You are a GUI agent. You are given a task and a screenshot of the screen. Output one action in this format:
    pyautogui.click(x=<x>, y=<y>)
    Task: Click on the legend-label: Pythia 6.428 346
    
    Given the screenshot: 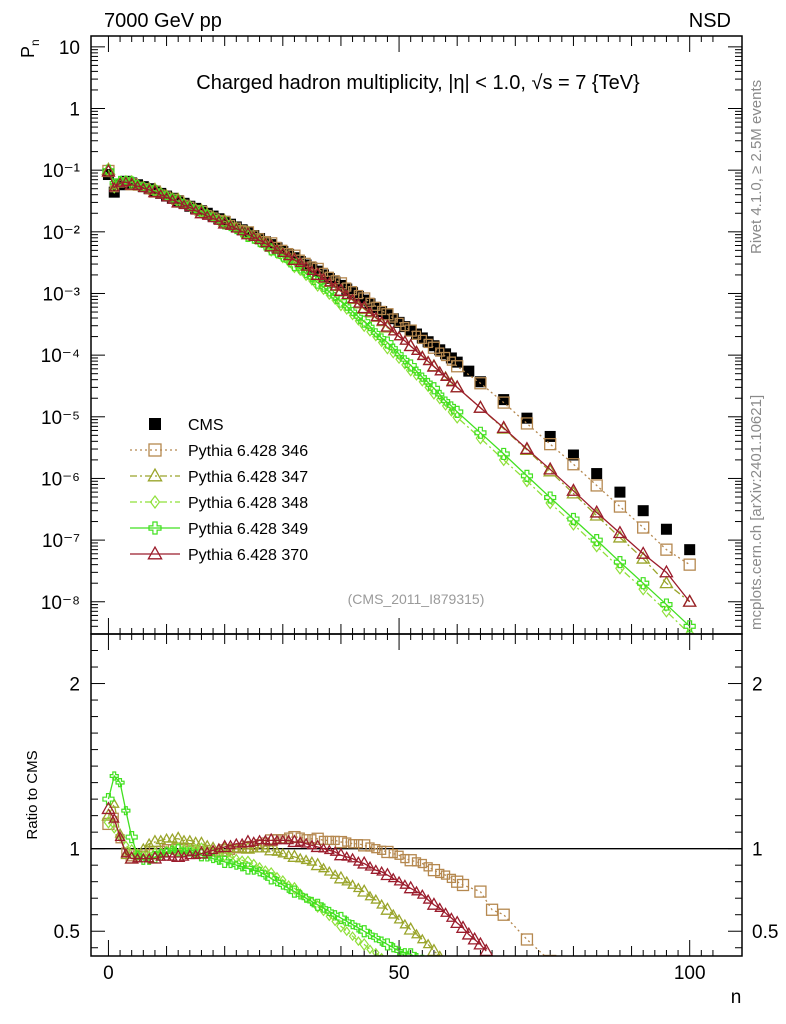 What is the action you would take?
    pyautogui.click(x=248, y=451)
    